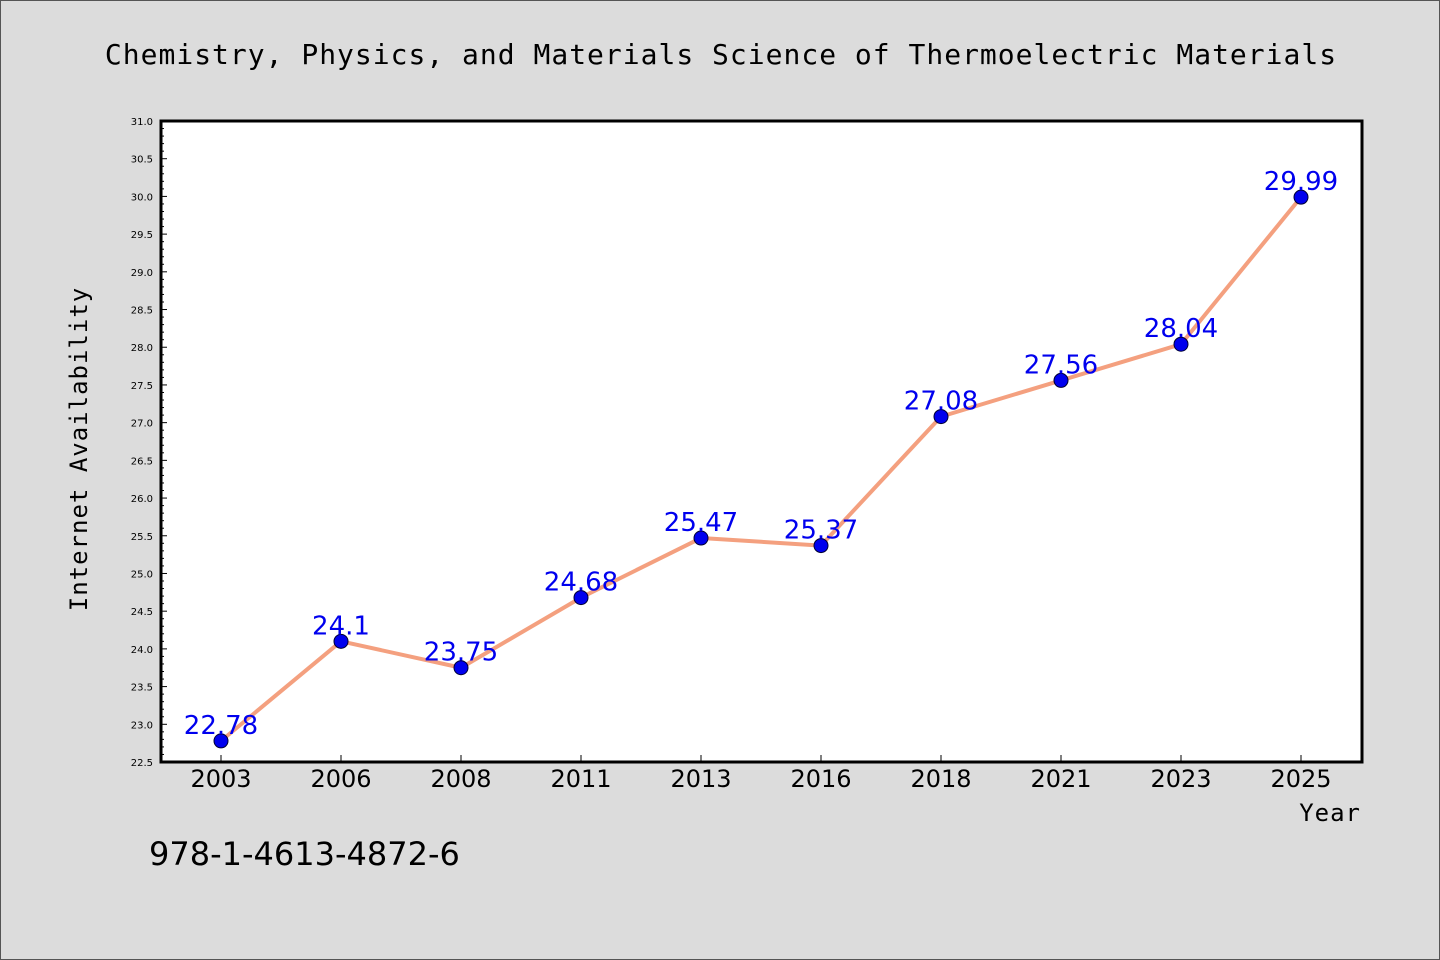 The height and width of the screenshot is (960, 1440). What do you see at coordinates (820, 779) in the screenshot?
I see `x-tick-label: 2016` at bounding box center [820, 779].